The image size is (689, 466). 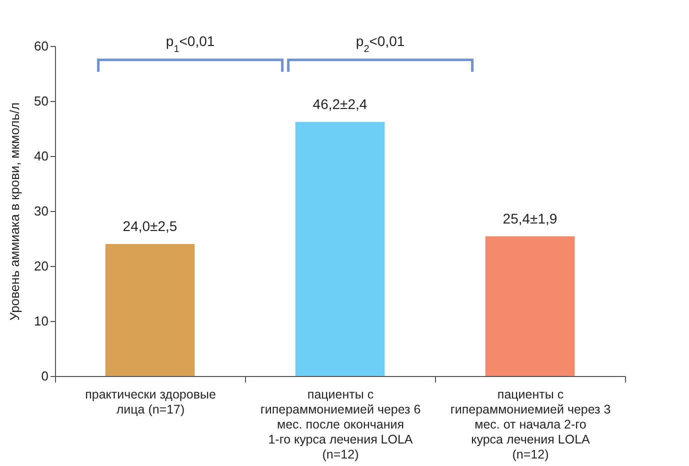 What do you see at coordinates (340, 104) in the screenshot?
I see `data-label: 46,2±2,4` at bounding box center [340, 104].